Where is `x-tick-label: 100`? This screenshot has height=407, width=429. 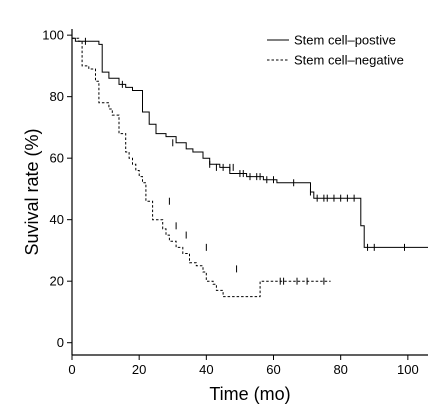
x-tick-label: 100 is located at coordinates (408, 369).